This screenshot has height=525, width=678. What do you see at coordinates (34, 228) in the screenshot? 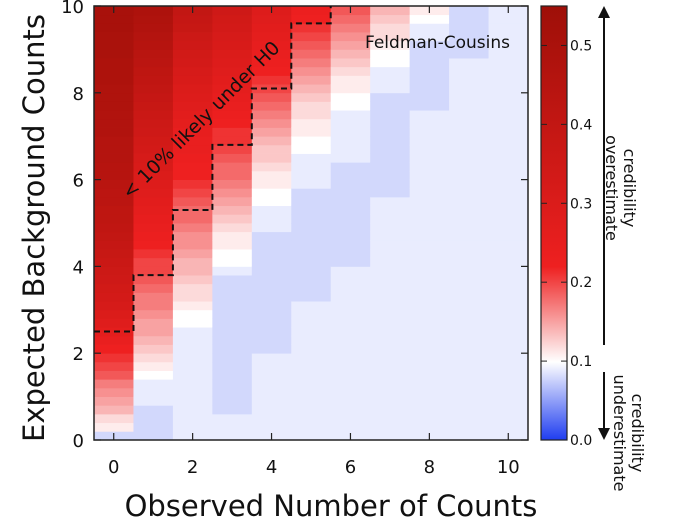
I see `y-axis-label: Expected Background Counts` at bounding box center [34, 228].